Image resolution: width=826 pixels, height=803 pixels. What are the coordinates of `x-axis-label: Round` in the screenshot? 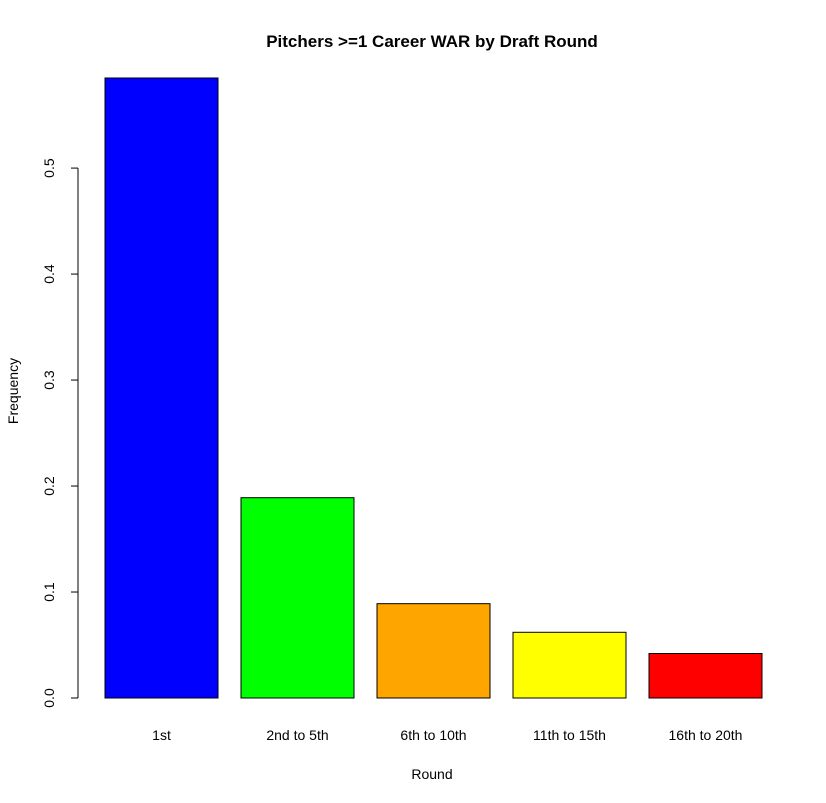 It's located at (431, 774).